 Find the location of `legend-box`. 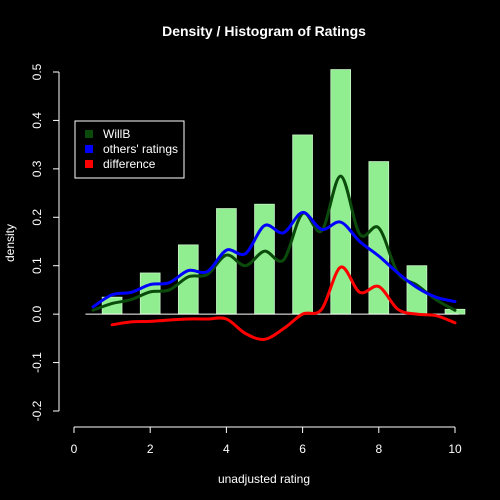

legend-box is located at coordinates (129, 149).